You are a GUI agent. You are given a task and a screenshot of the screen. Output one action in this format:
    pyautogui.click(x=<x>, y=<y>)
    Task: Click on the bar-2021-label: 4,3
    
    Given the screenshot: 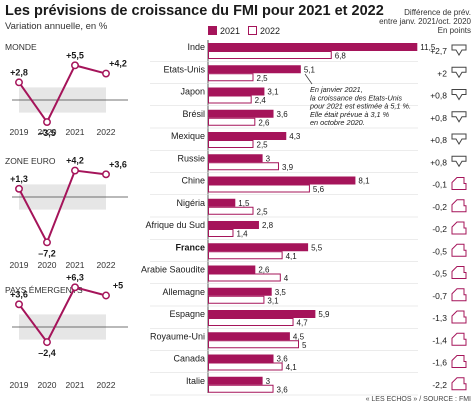 What is the action you would take?
    pyautogui.click(x=295, y=136)
    